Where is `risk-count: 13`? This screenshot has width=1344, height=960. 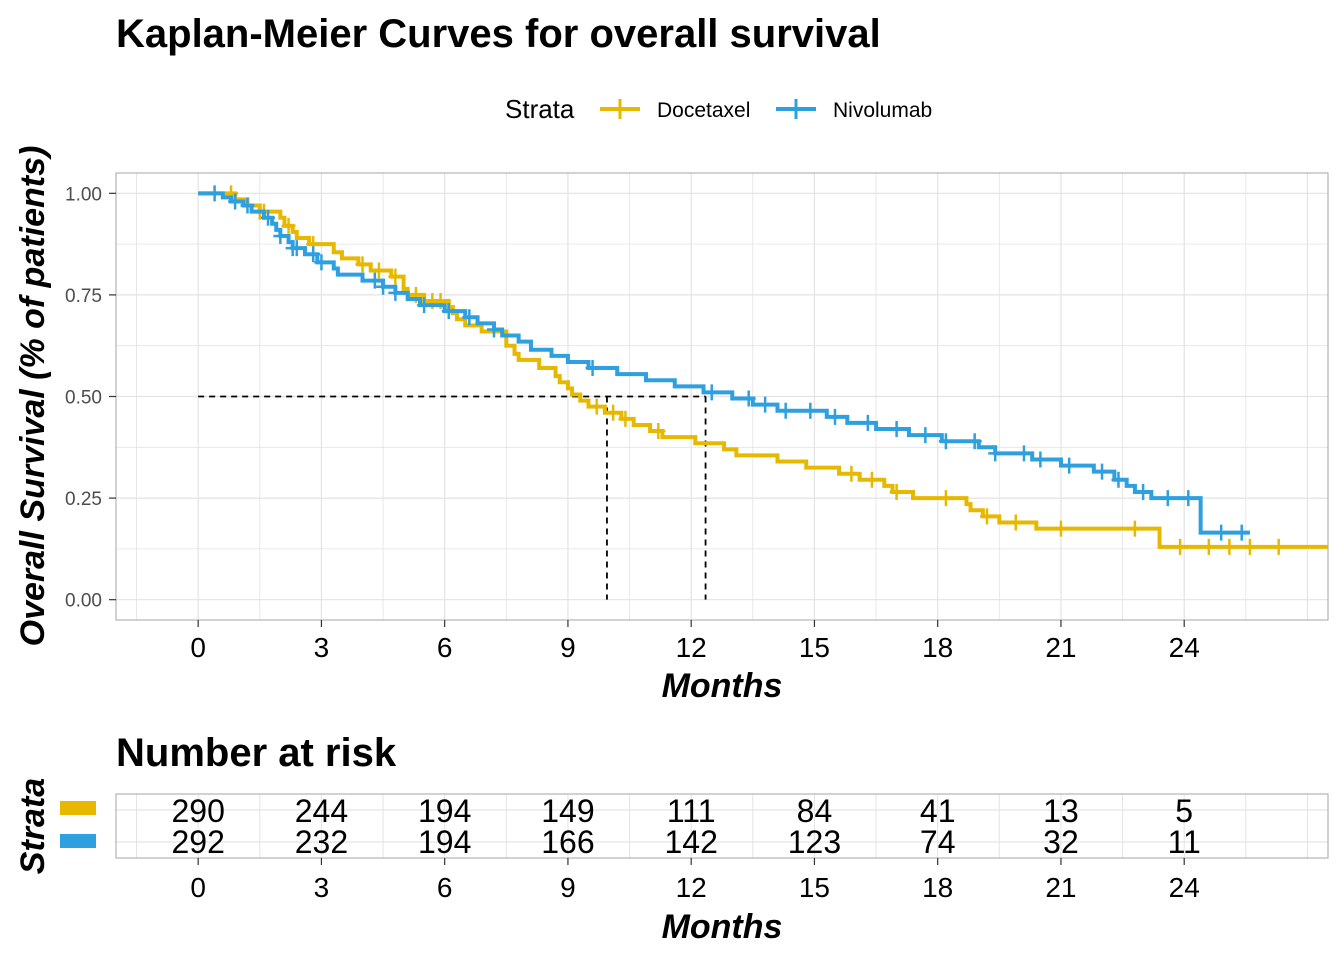
risk-count: 13 is located at coordinates (1061, 811).